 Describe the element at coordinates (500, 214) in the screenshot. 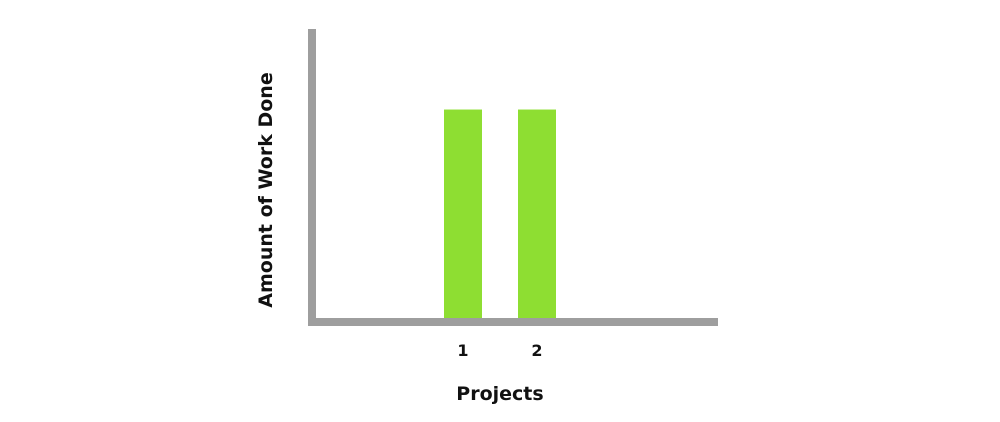

I see `bars-group` at that location.